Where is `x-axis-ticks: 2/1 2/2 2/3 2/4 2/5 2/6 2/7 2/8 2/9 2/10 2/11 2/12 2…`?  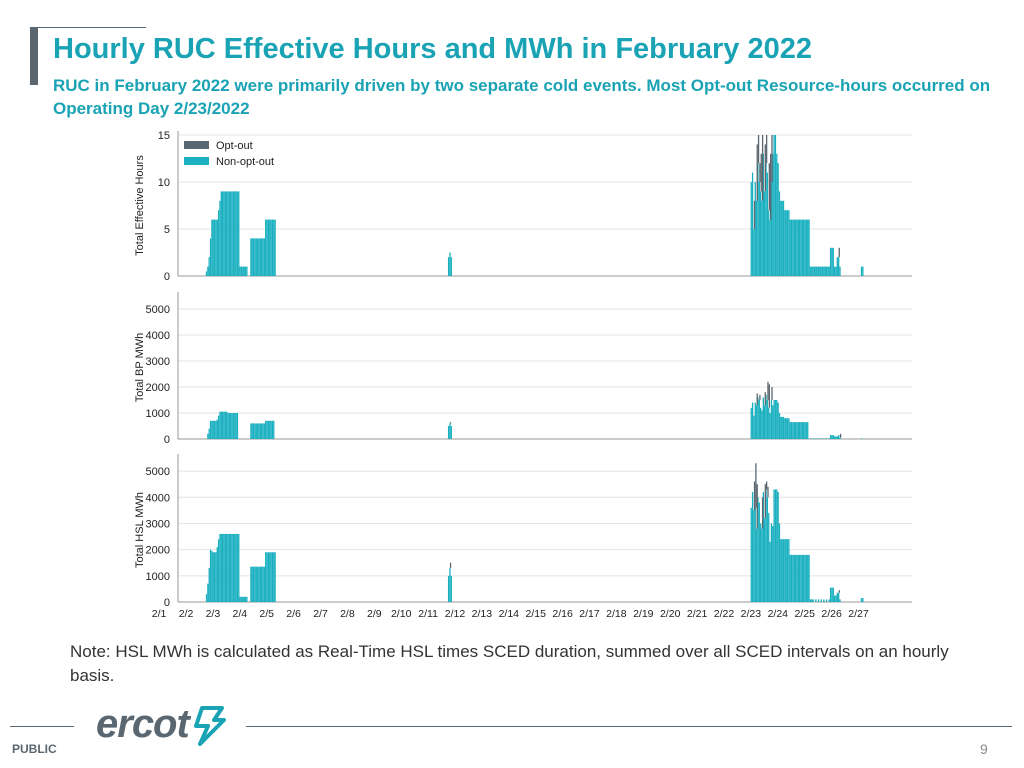 x-axis-ticks: 2/1 2/2 2/3 2/4 2/5 2/6 2/7 2/8 2/9 2/10 2/11 2/12 2… is located at coordinates (510, 614).